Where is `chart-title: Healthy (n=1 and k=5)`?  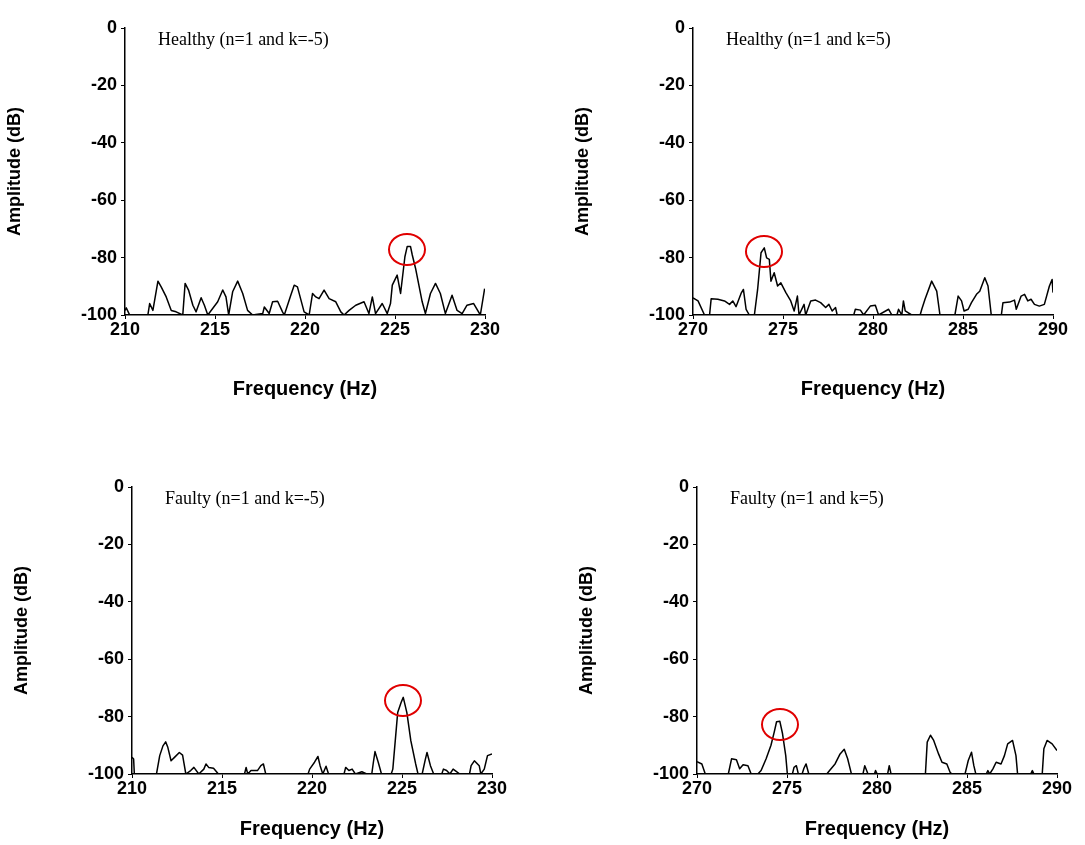 chart-title: Healthy (n=1 and k=5) is located at coordinates (808, 39).